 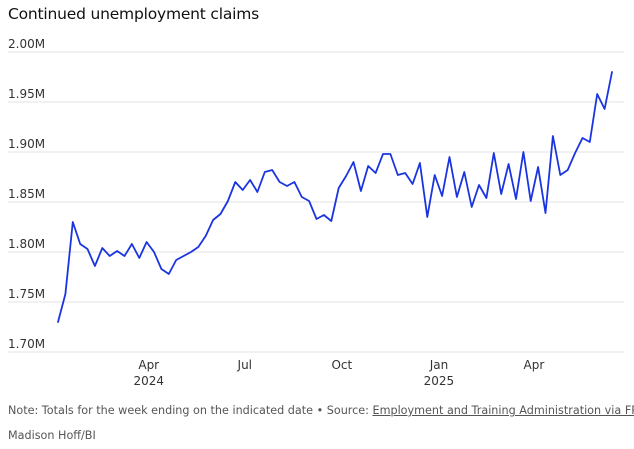 I want to click on y-tick-label: 1.75M, so click(x=26, y=294).